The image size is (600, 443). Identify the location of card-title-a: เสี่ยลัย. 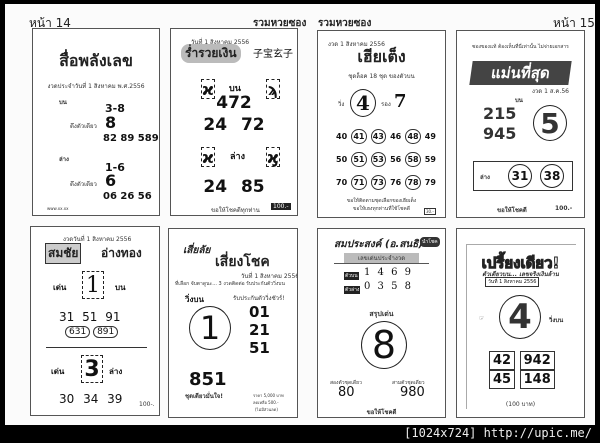
(197, 250).